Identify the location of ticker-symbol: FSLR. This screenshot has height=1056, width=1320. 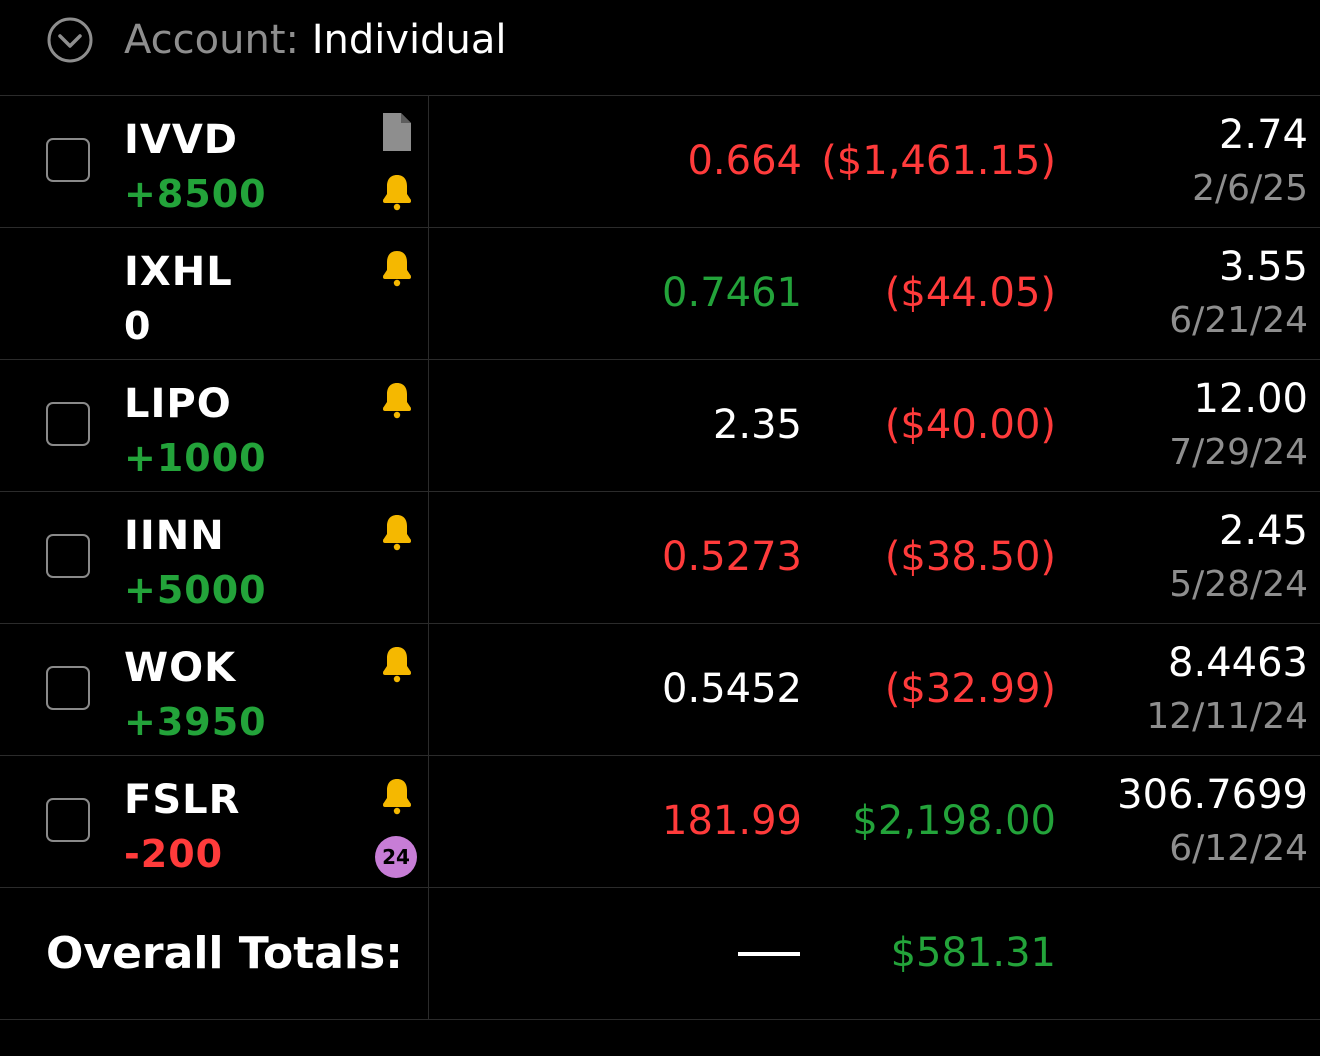
(182, 800).